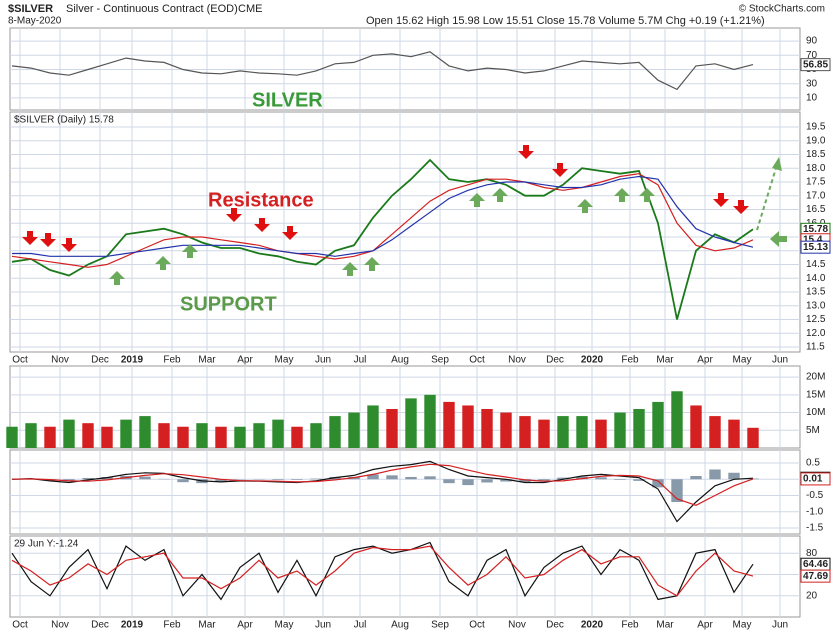 The width and height of the screenshot is (831, 632). What do you see at coordinates (812, 55) in the screenshot?
I see `y-tick-label: 70` at bounding box center [812, 55].